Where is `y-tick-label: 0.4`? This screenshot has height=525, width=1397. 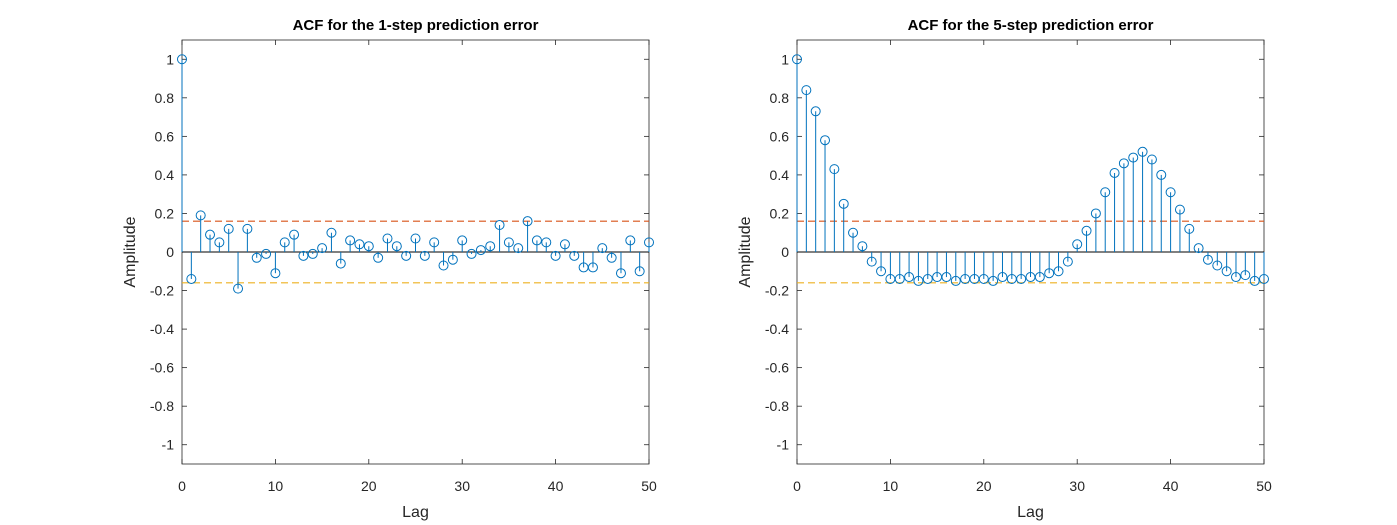
y-tick-label: 0.4 is located at coordinates (780, 175).